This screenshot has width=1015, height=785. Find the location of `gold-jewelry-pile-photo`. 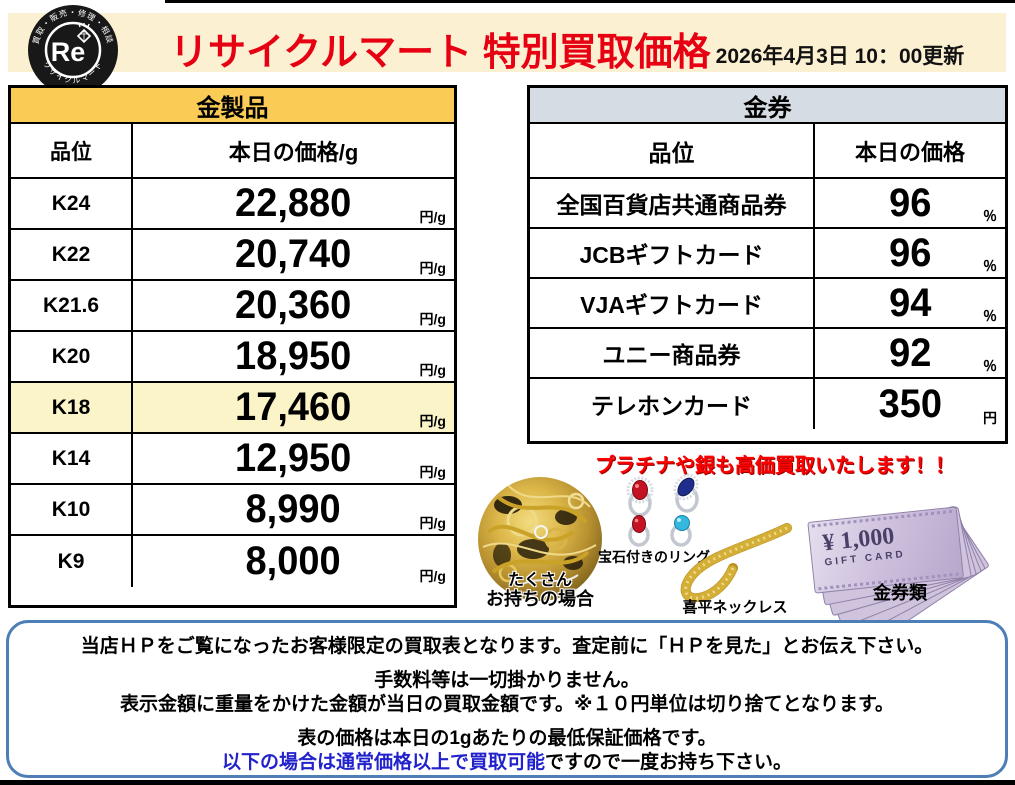

gold-jewelry-pile-photo is located at coordinates (540, 539).